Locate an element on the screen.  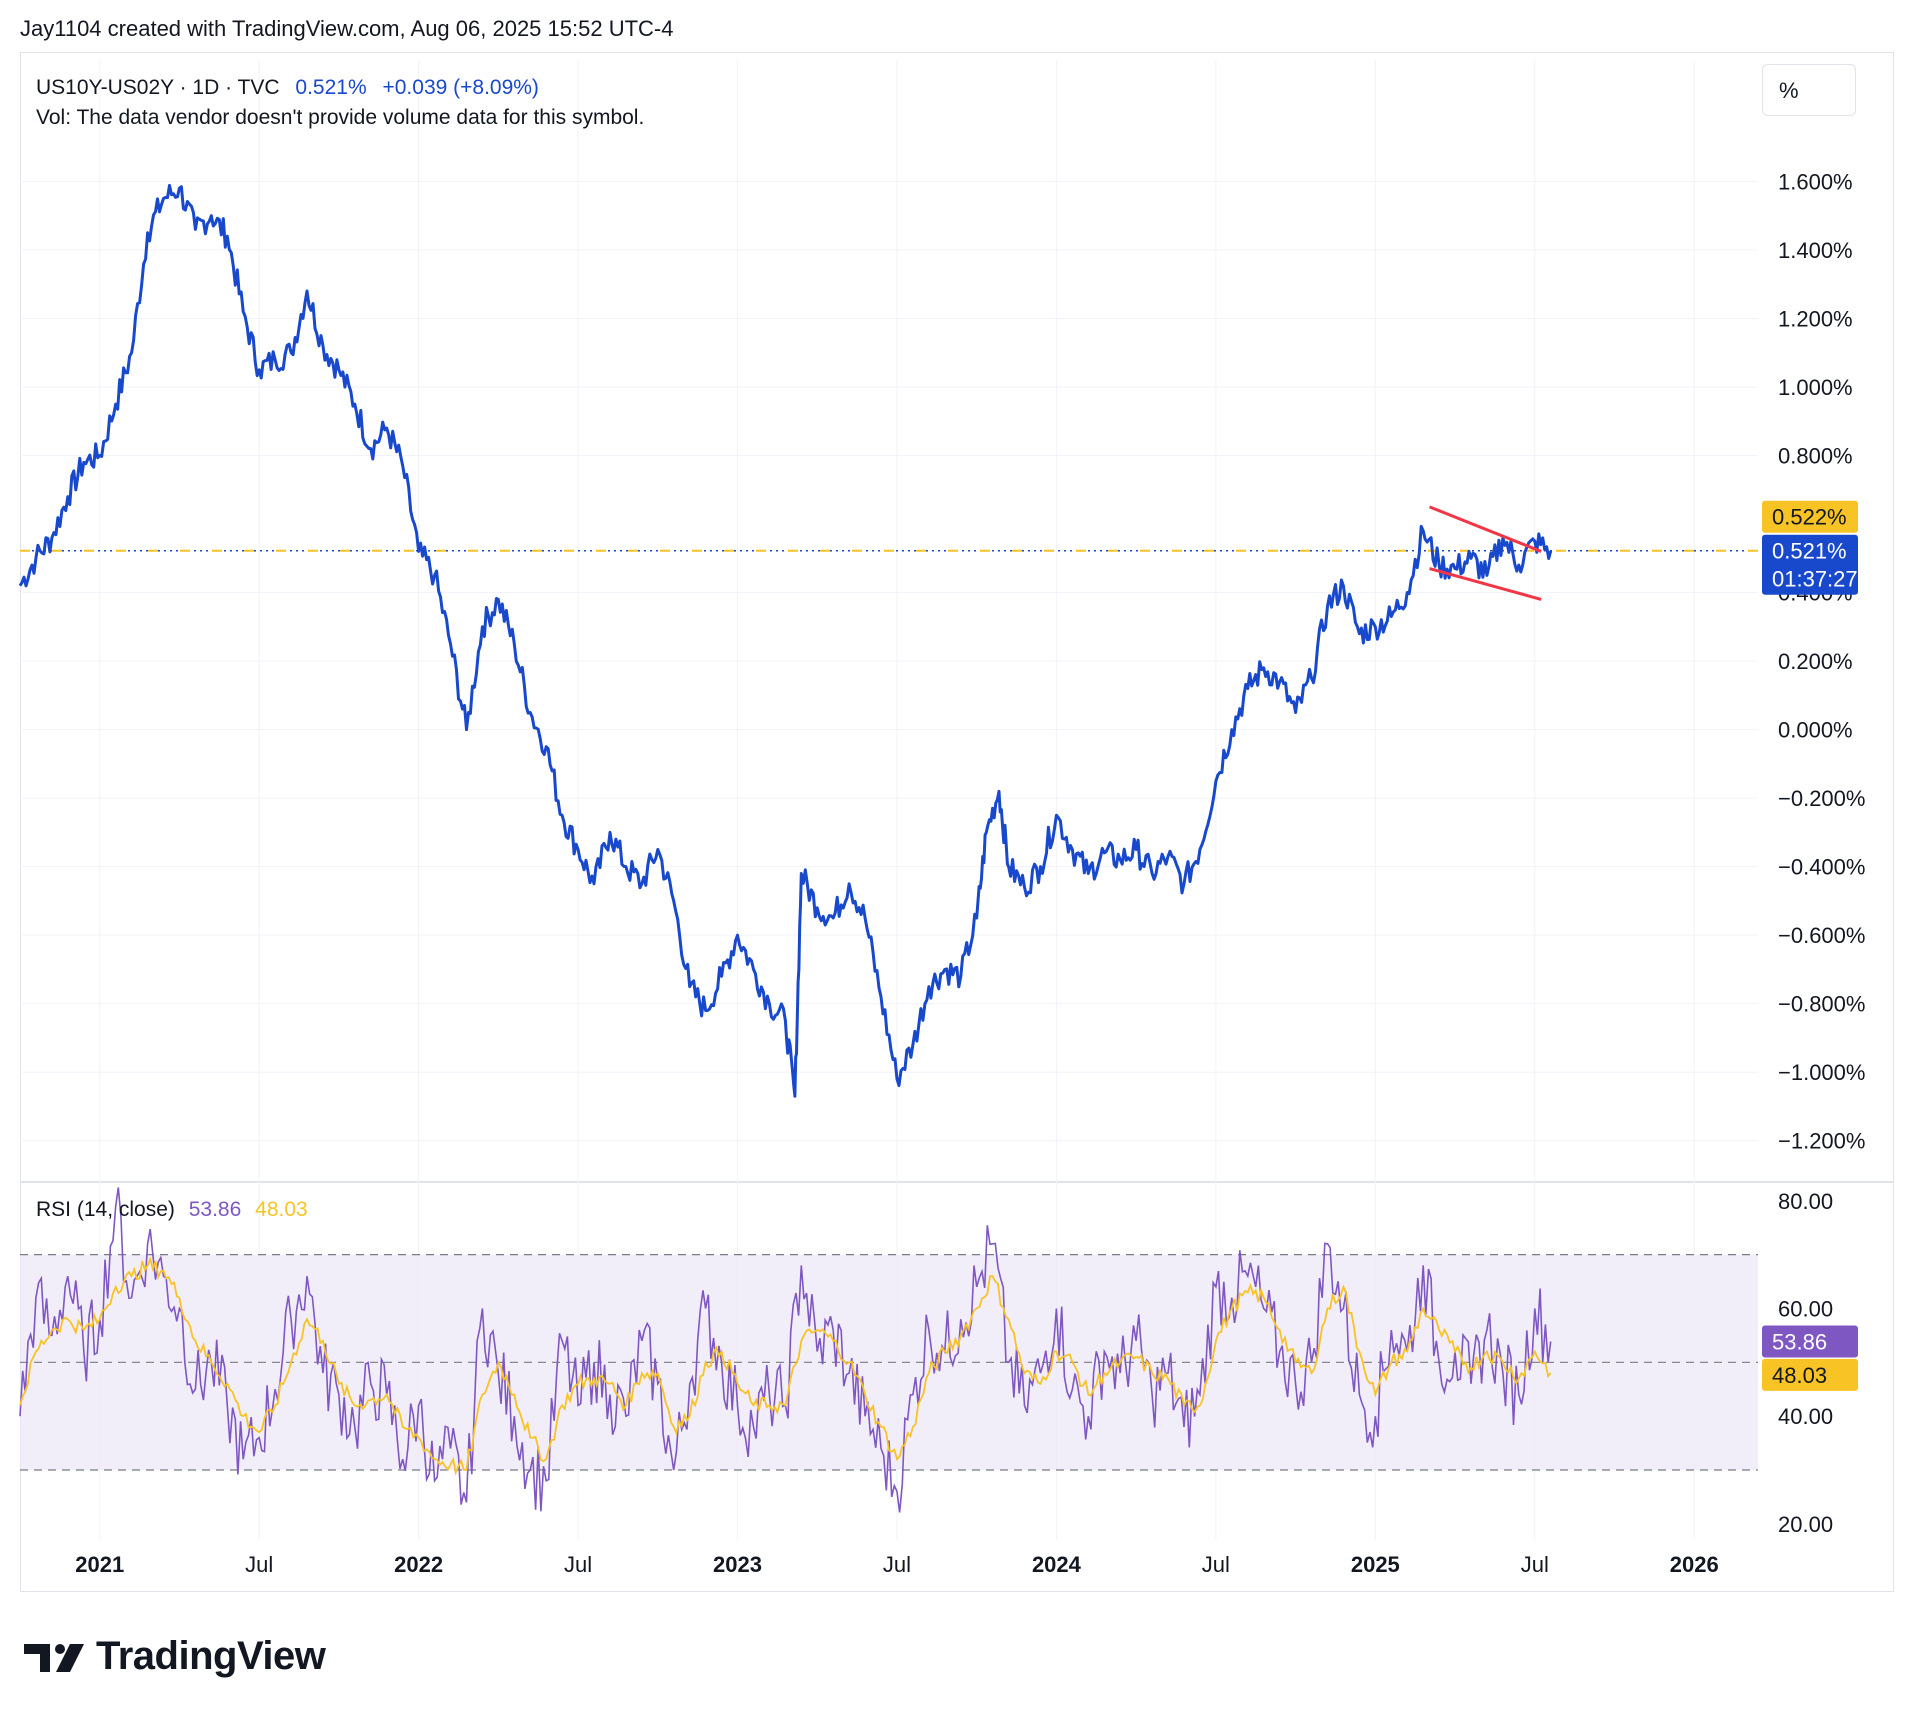
x-axis: 2021 Jul 2022 Jul 2023 Jul 2024 Jul 2025 Jul 2026 is located at coordinates (896, 1564).